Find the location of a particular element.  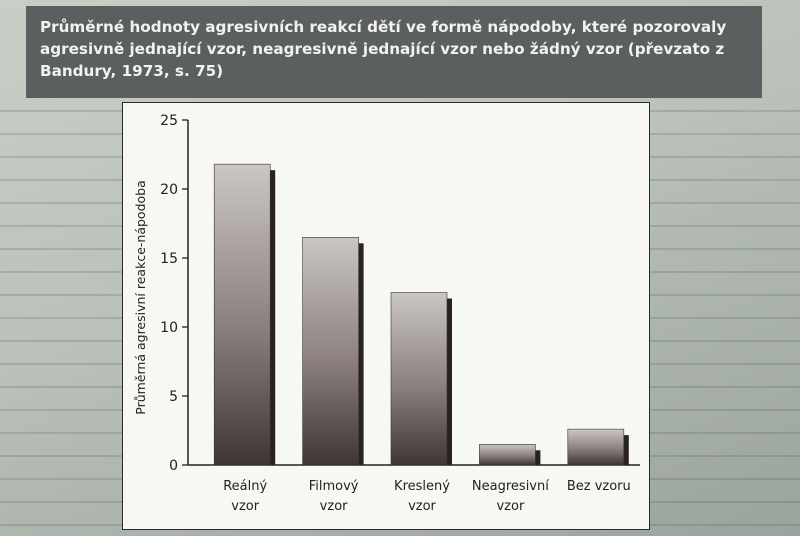

y-axis-title: Průměrná agresivní reakce-nápodoba is located at coordinates (140, 297).